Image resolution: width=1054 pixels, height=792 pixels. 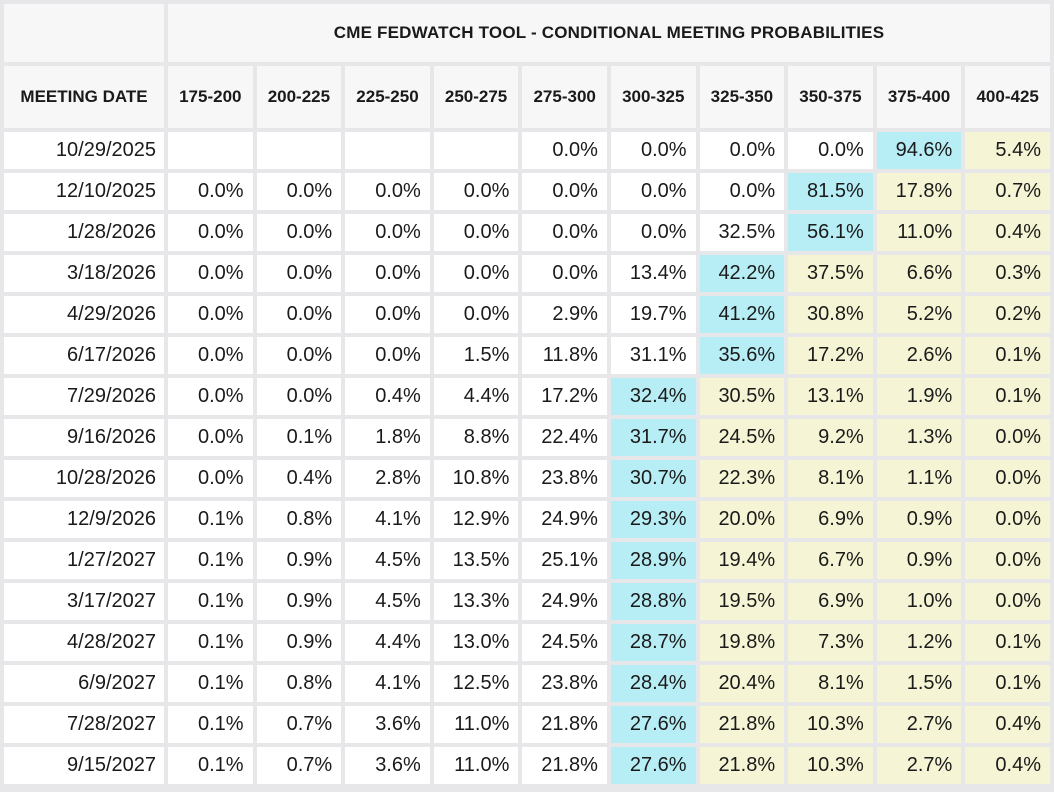 What do you see at coordinates (84, 273) in the screenshot?
I see `meeting-date-cell: 3/18/2026` at bounding box center [84, 273].